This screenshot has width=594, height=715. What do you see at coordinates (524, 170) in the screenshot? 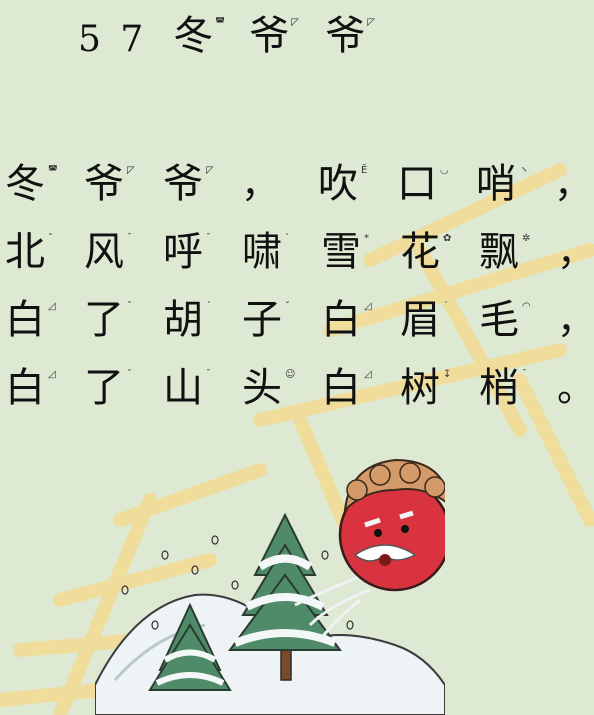
I see `pinyin-hint-icon: ヽ` at bounding box center [524, 170].